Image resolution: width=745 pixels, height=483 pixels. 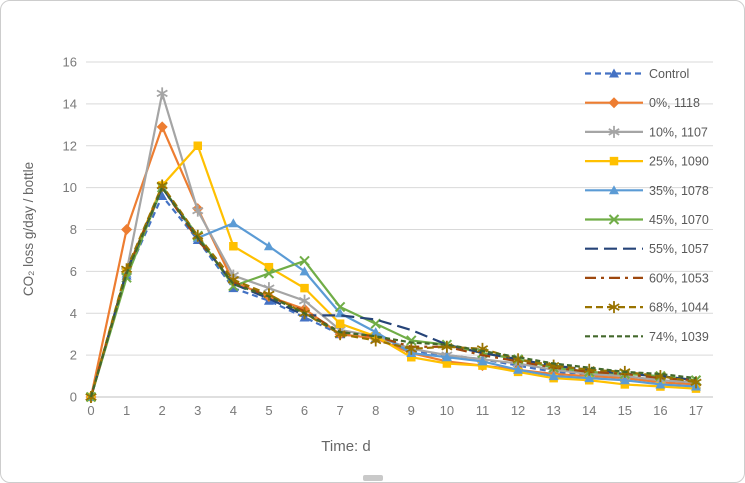 What do you see at coordinates (679, 191) in the screenshot?
I see `legend-label: 35%, 1078` at bounding box center [679, 191].